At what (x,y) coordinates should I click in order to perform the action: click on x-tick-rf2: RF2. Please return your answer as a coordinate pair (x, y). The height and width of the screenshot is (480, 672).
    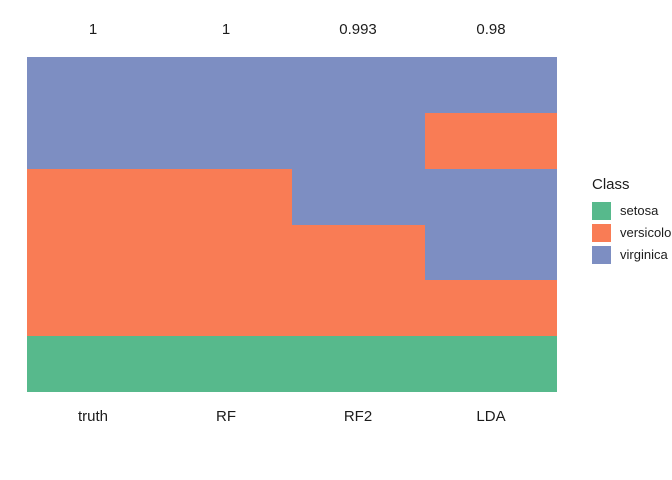
    Looking at the image, I should click on (358, 416).